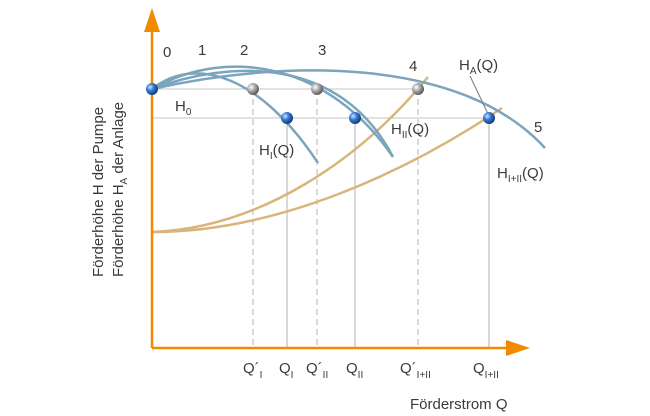  What do you see at coordinates (286, 370) in the screenshot?
I see `x-tick-q-i: QI` at bounding box center [286, 370].